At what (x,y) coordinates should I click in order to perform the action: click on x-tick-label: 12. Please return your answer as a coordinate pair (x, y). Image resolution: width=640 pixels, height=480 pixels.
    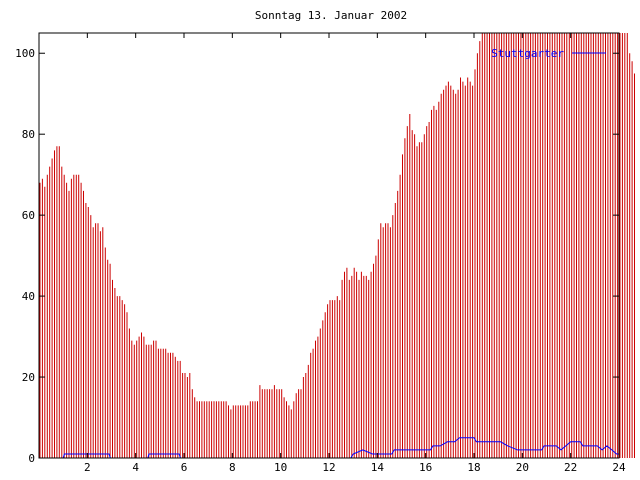
    Looking at the image, I should click on (328, 467).